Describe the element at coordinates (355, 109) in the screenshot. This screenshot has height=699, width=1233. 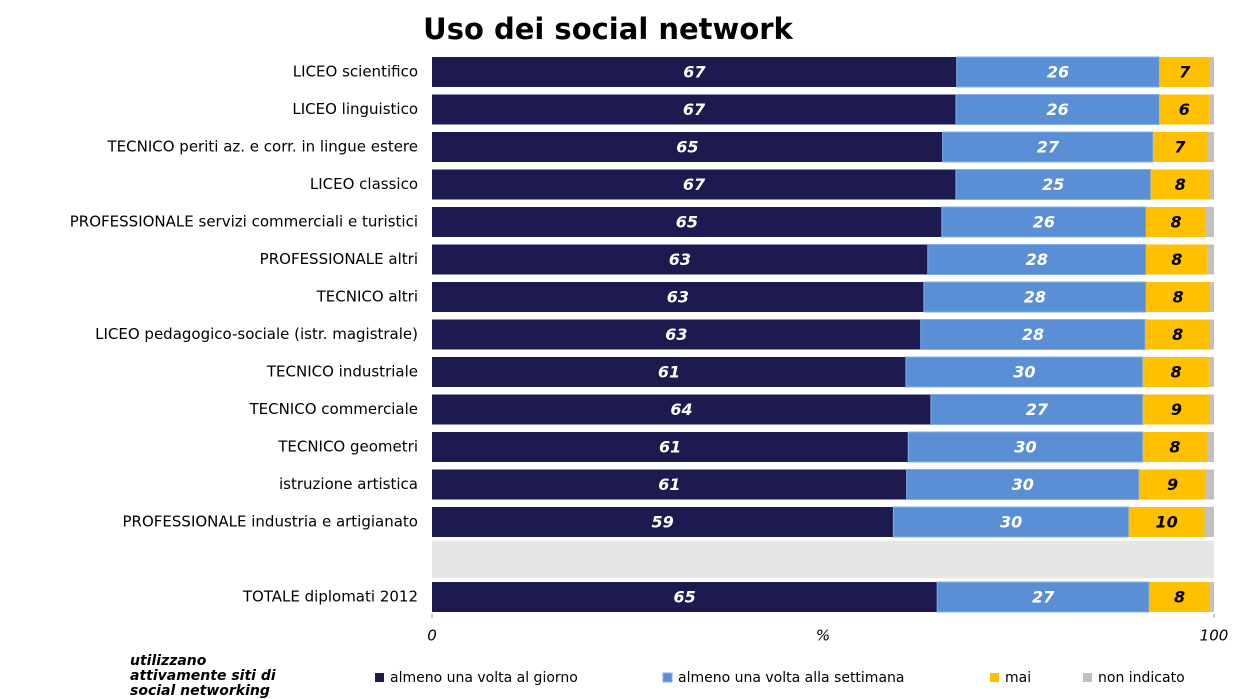
I see `category-label: LICEO linguistico` at that location.